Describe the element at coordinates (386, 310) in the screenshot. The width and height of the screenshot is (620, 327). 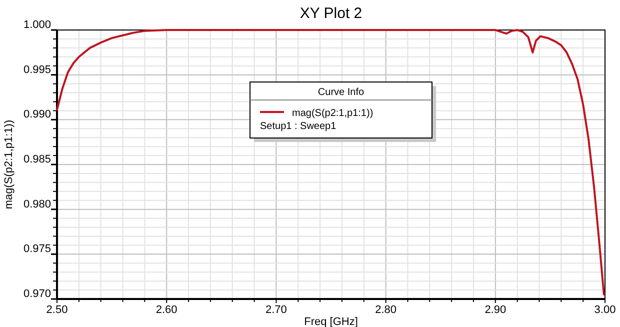
I see `x-tick-label: 2.80` at that location.